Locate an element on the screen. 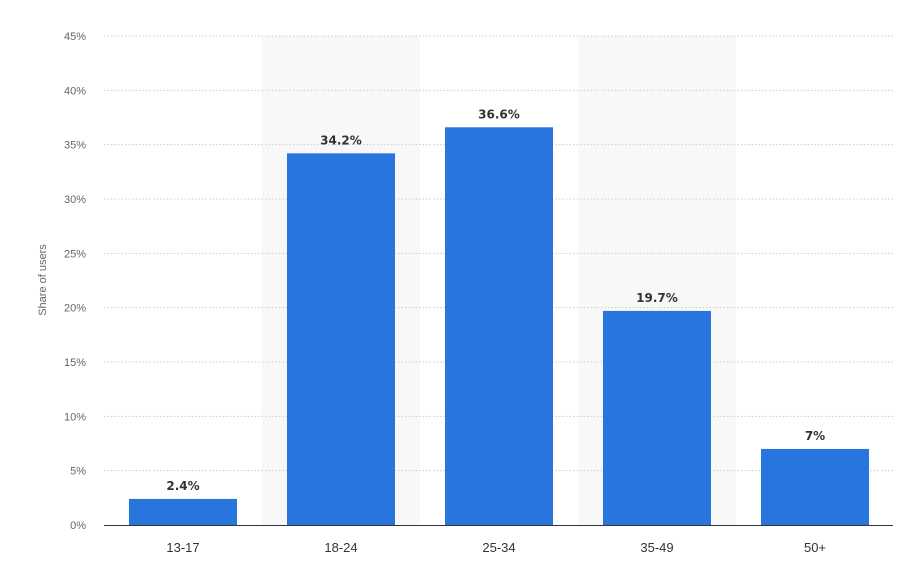  y-tick-label: 0% is located at coordinates (78, 526).